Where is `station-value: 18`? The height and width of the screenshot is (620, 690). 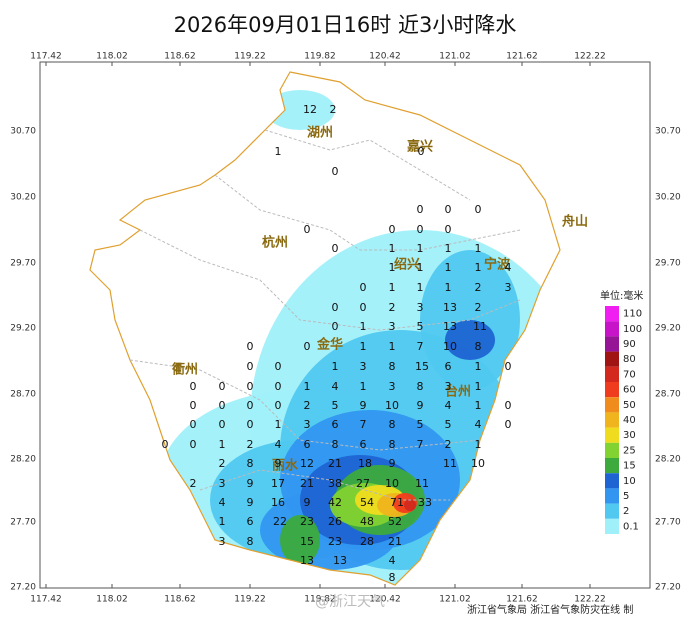 station-value: 18 is located at coordinates (365, 463).